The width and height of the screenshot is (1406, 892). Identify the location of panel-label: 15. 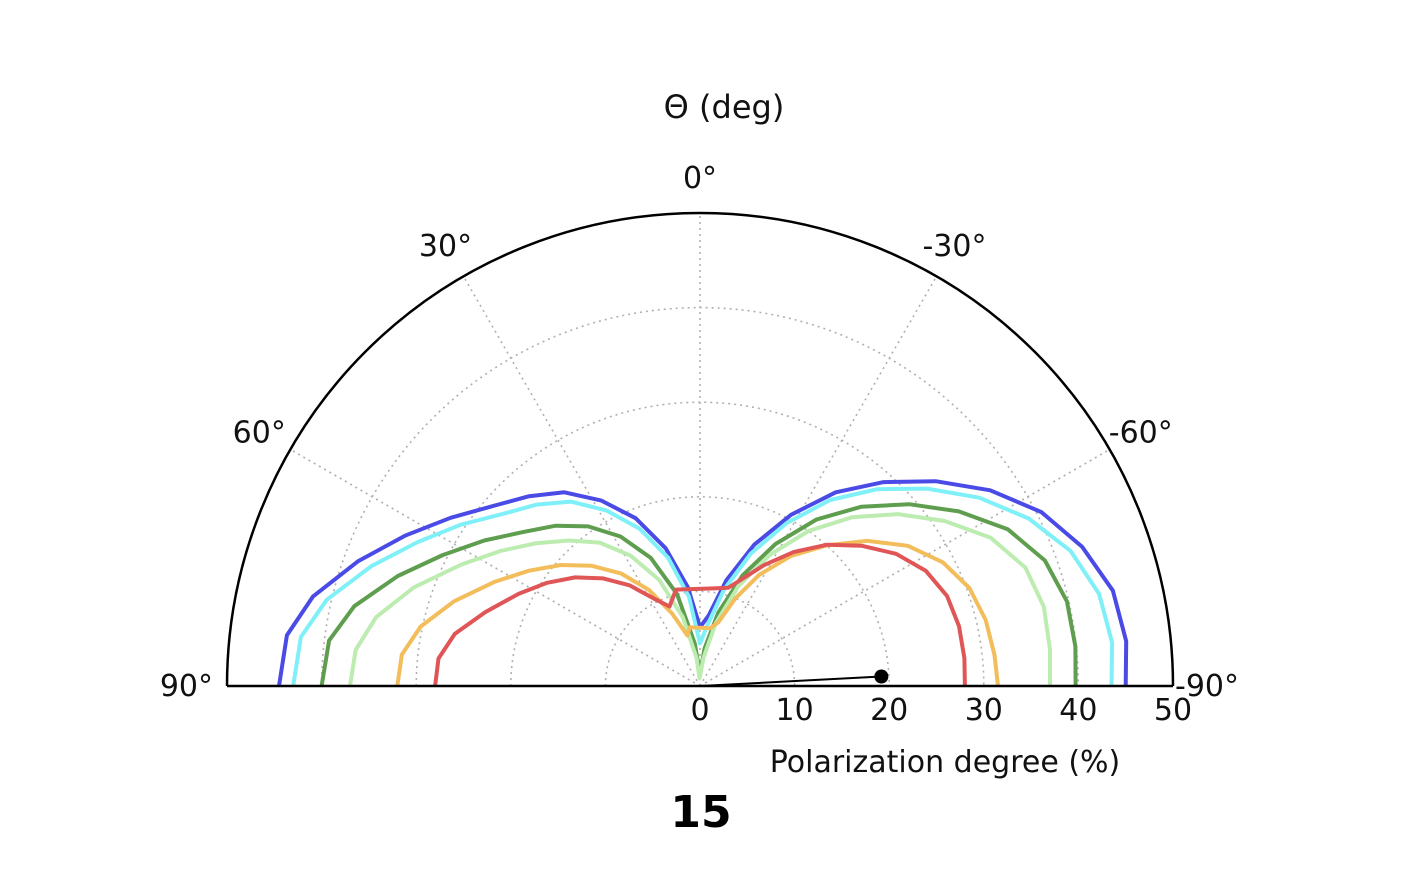
(700, 812).